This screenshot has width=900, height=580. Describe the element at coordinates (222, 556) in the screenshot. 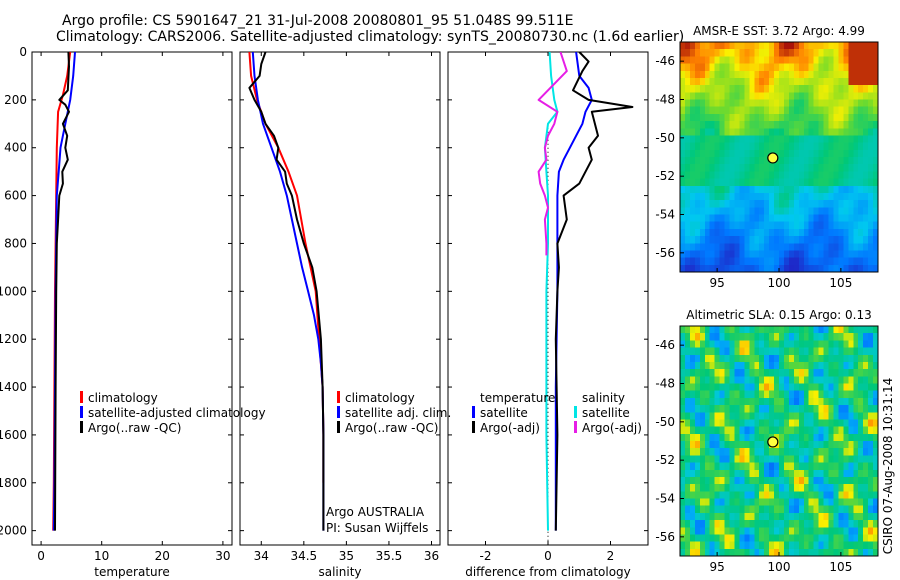

I see `x-tick-label: 30` at that location.